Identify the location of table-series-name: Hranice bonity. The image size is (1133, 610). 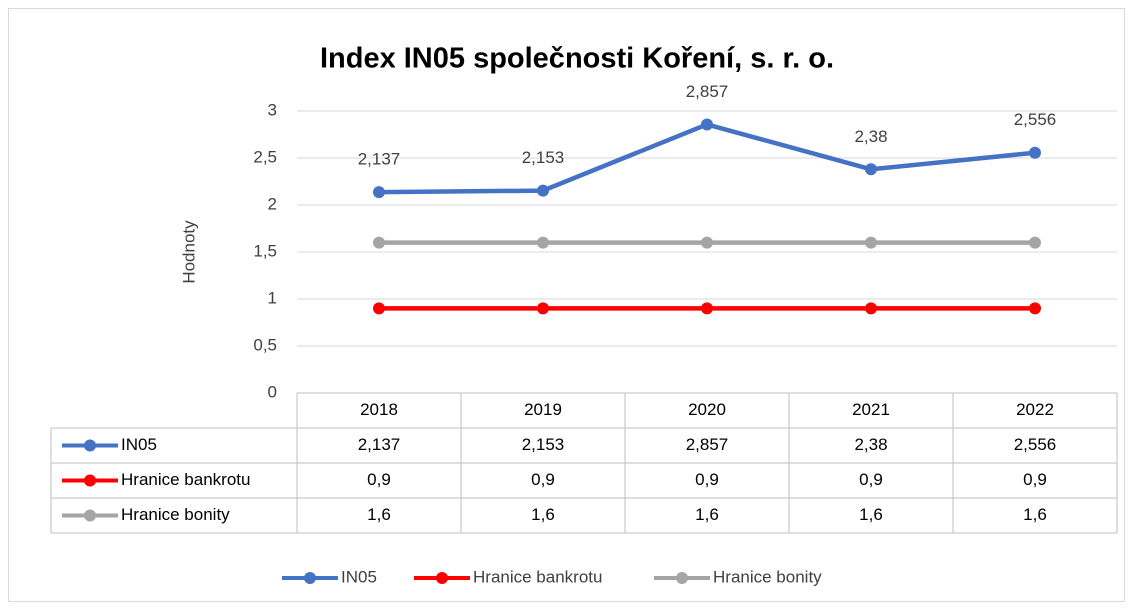
(175, 514).